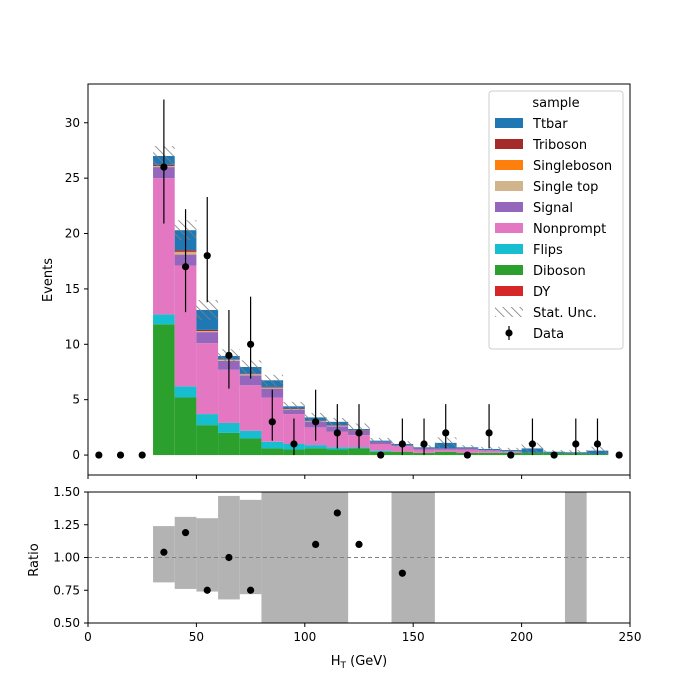  Describe the element at coordinates (336, 661) in the screenshot. I see `x-axis-label-main: H` at that location.